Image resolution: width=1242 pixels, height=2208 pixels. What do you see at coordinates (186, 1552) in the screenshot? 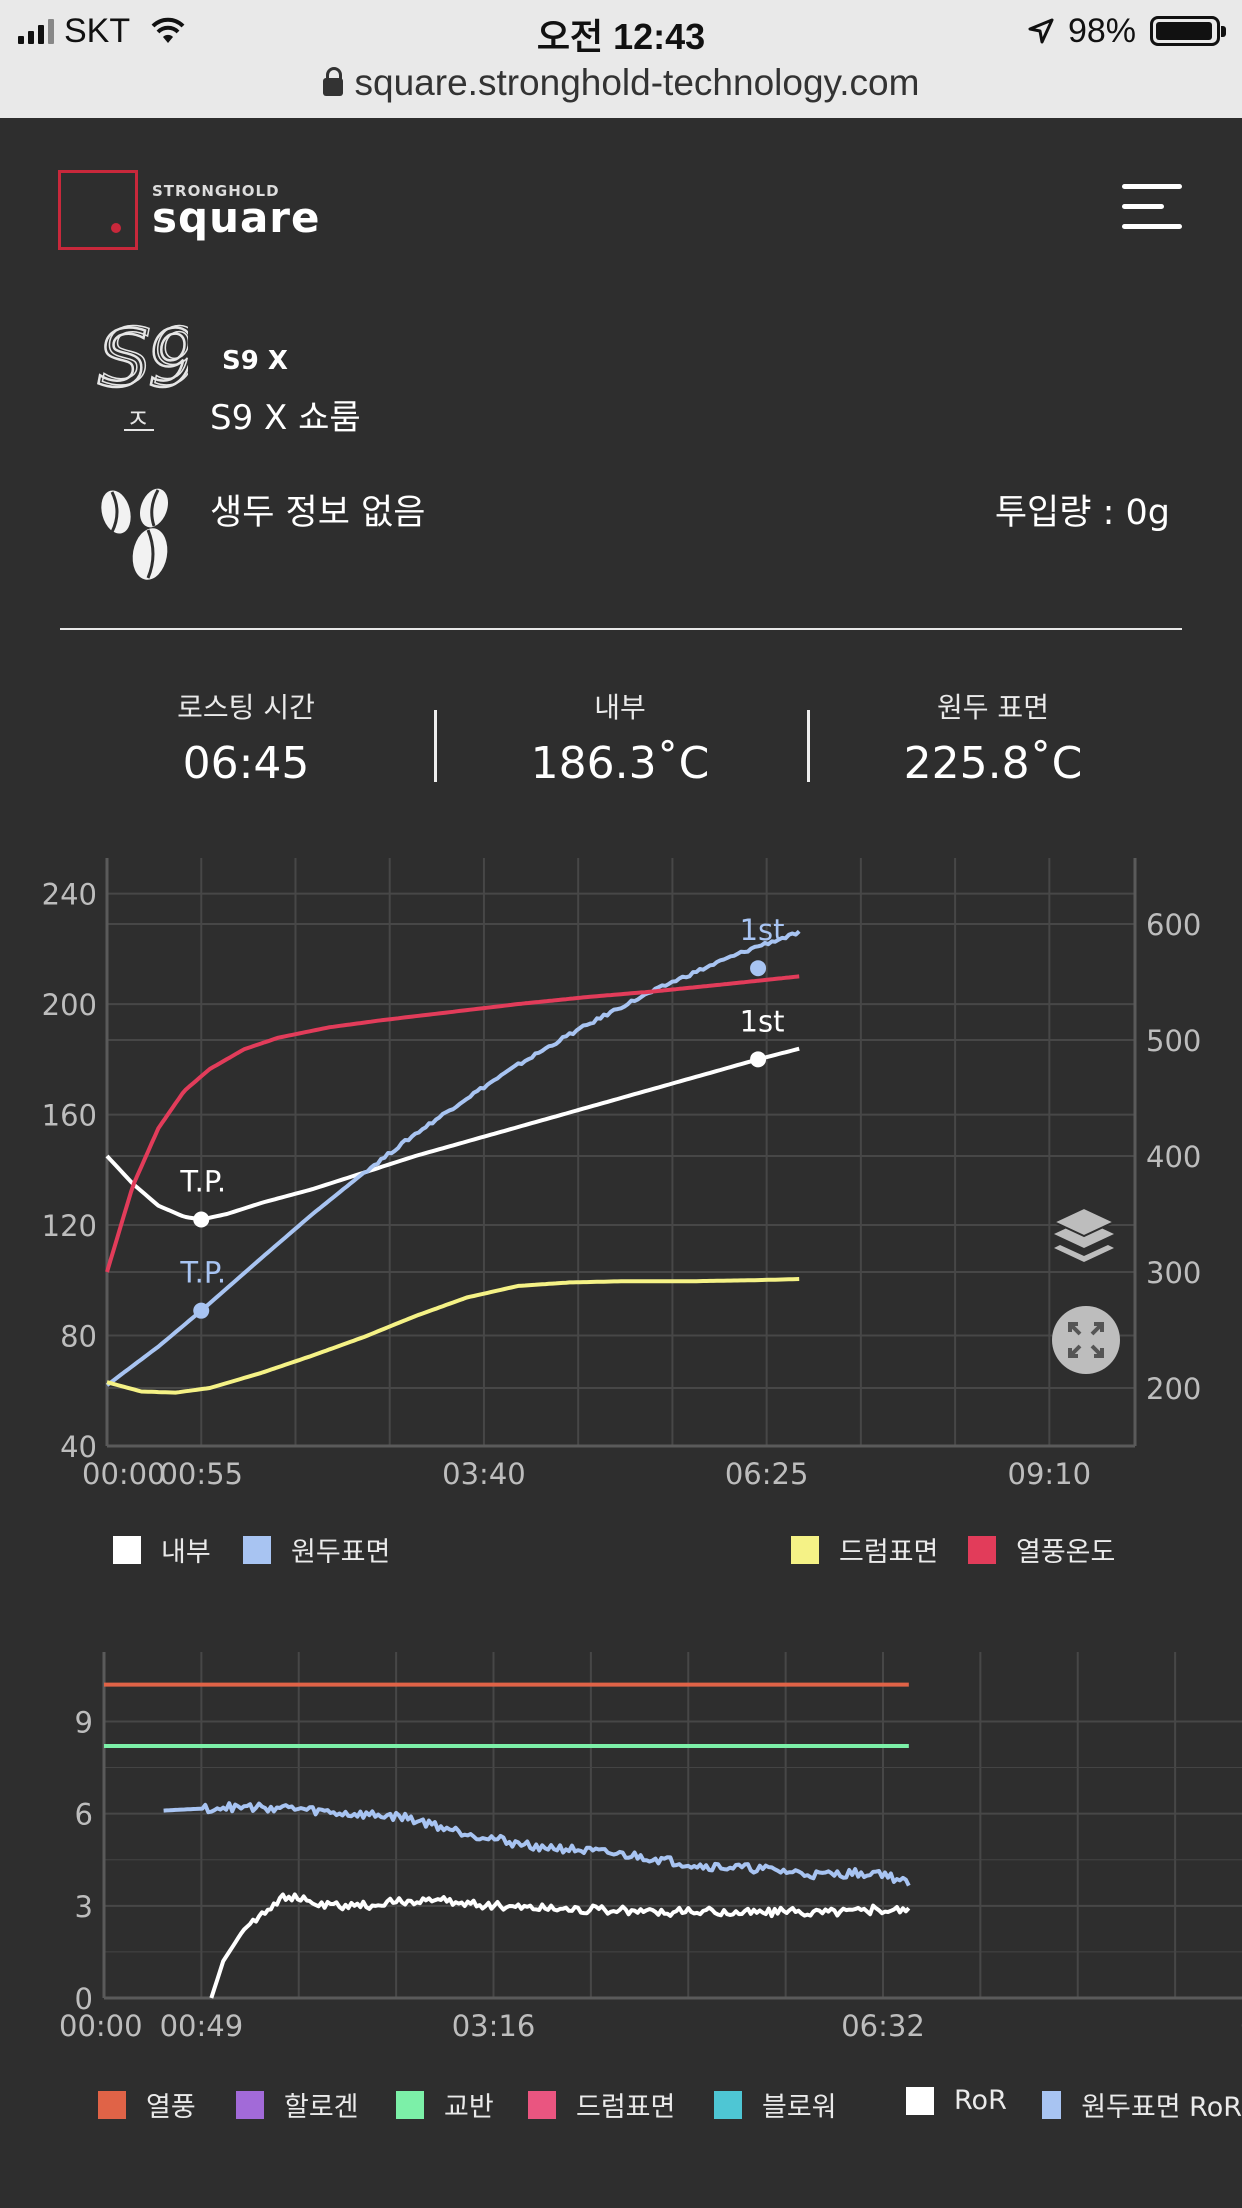
I see `legend-label: 내부` at bounding box center [186, 1552].